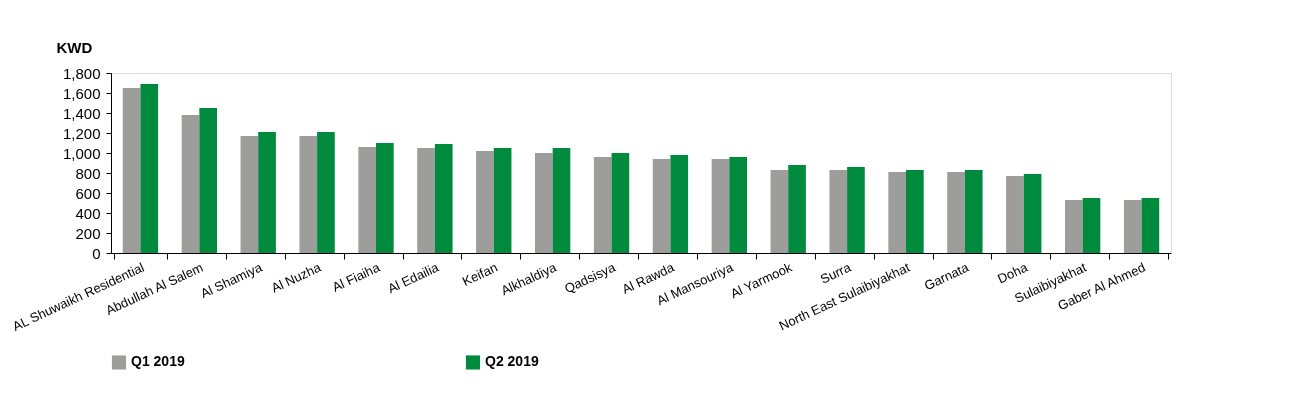 The height and width of the screenshot is (407, 1289). What do you see at coordinates (81, 113) in the screenshot?
I see `y-tick-label: 1,400` at bounding box center [81, 113].